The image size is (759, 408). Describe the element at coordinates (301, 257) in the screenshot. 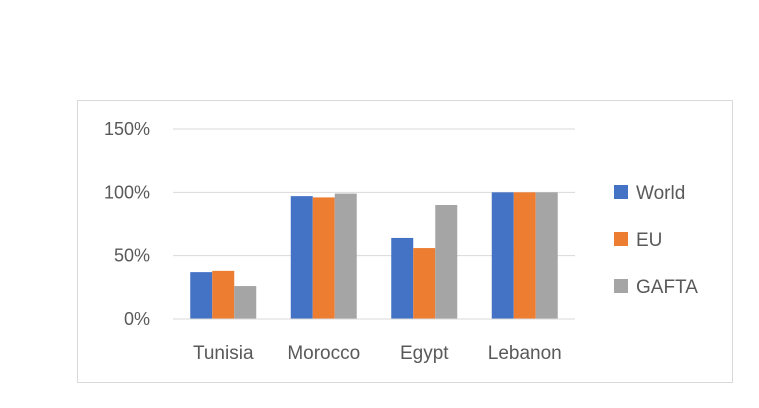

I see `bar-world-morocco` at that location.